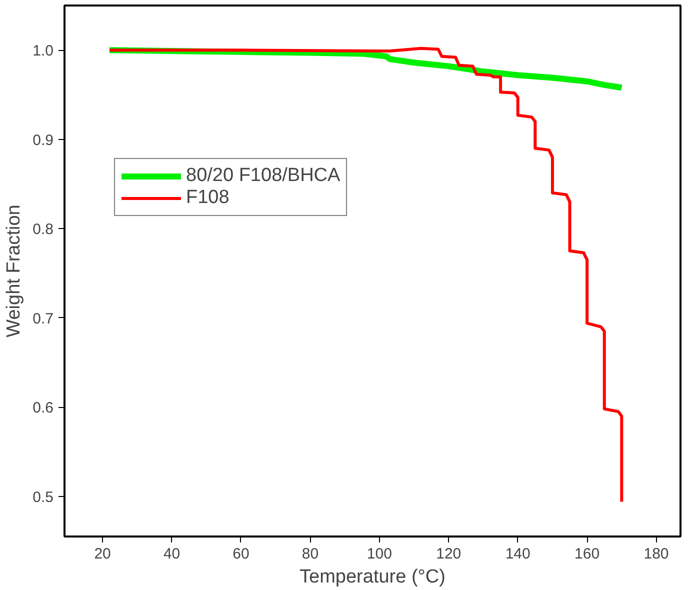  Describe the element at coordinates (241, 554) in the screenshot. I see `x-tick-label: 60` at that location.